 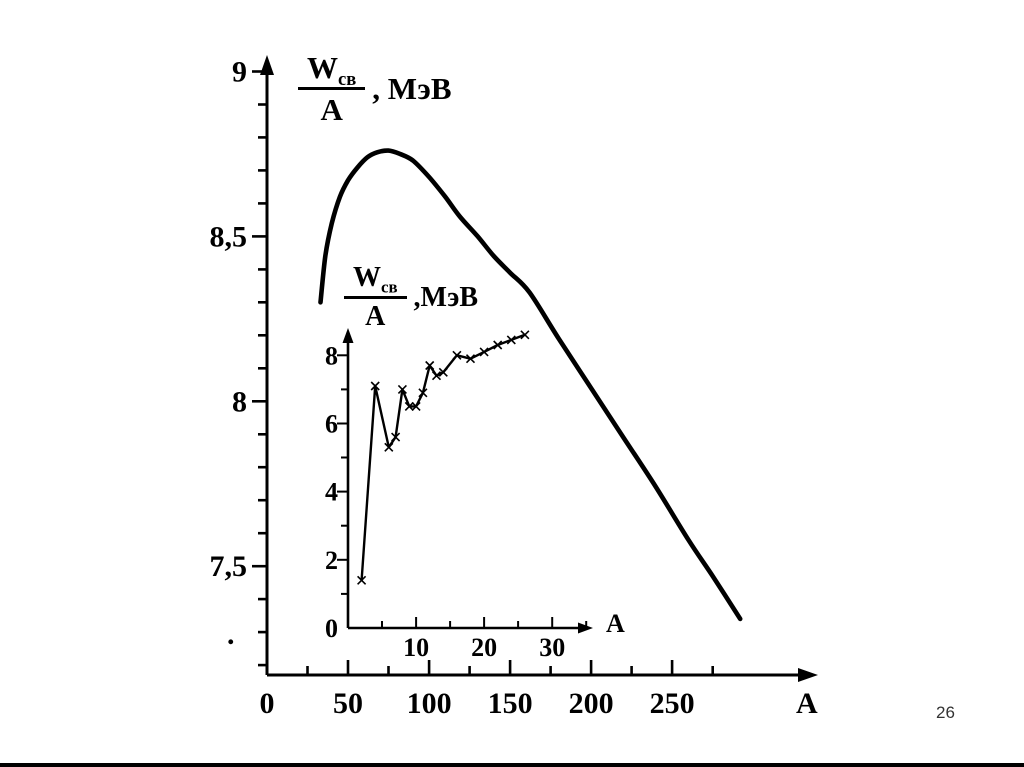 I want to click on inset-title-fraction: Wсв A, so click(x=375, y=297).